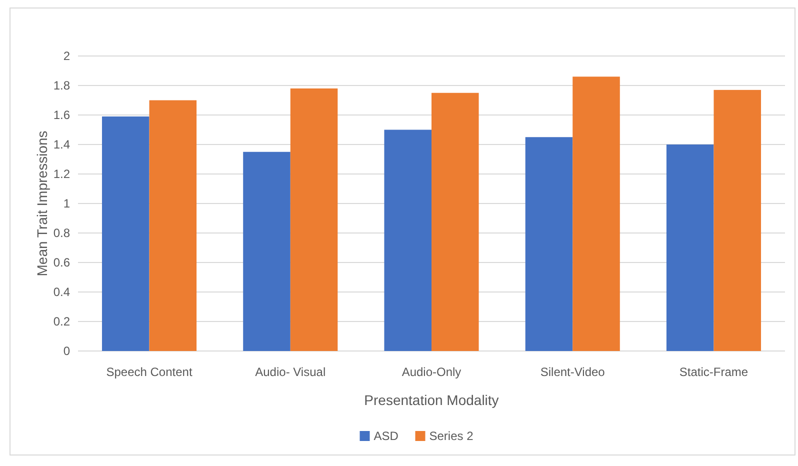  What do you see at coordinates (149, 372) in the screenshot?
I see `x-tick-label: Speech Content` at bounding box center [149, 372].